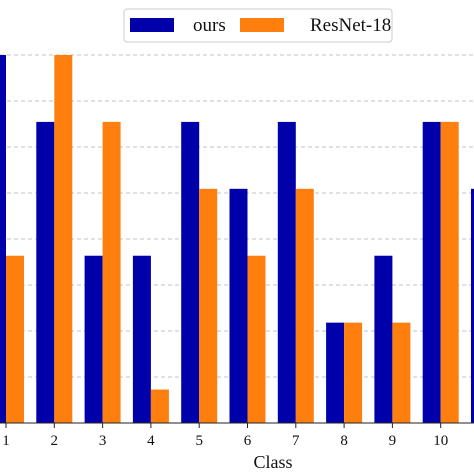 The width and height of the screenshot is (474, 474). I want to click on x-tick-label: 1, so click(6, 441).